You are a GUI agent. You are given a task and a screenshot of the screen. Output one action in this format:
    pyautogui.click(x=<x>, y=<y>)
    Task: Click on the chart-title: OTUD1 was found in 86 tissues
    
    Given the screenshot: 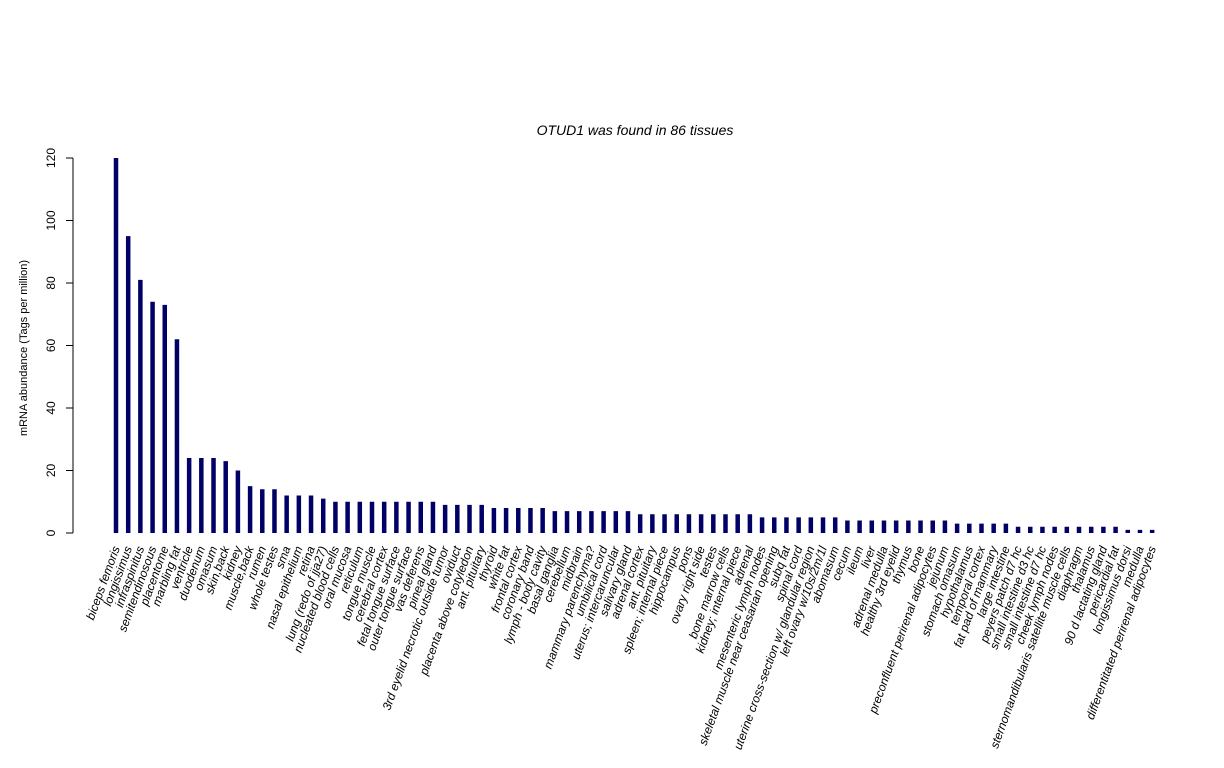 What is the action you would take?
    pyautogui.click(x=635, y=130)
    